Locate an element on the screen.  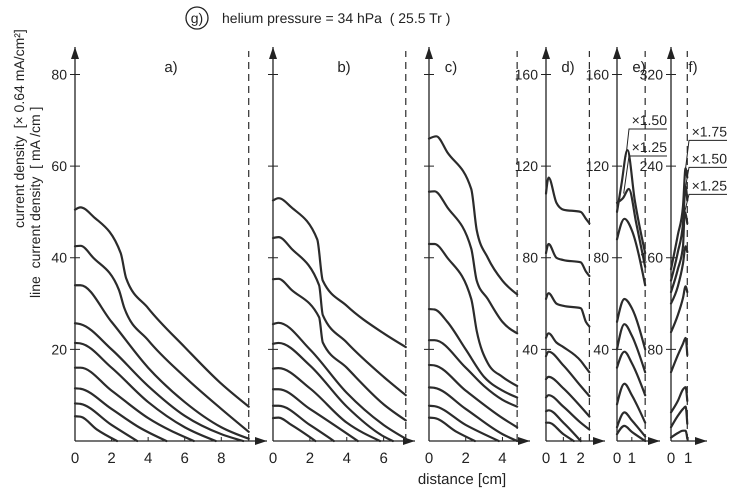
text: helium pressure = 34 hPa ( 25.5 Tr ) is located at coordinates (336, 18).